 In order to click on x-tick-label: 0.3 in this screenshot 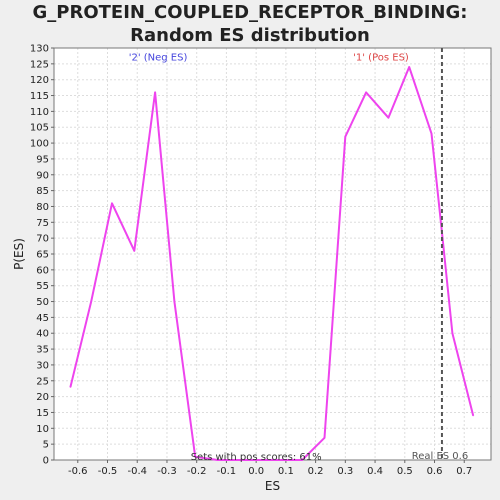, I will do `click(345, 471)`.